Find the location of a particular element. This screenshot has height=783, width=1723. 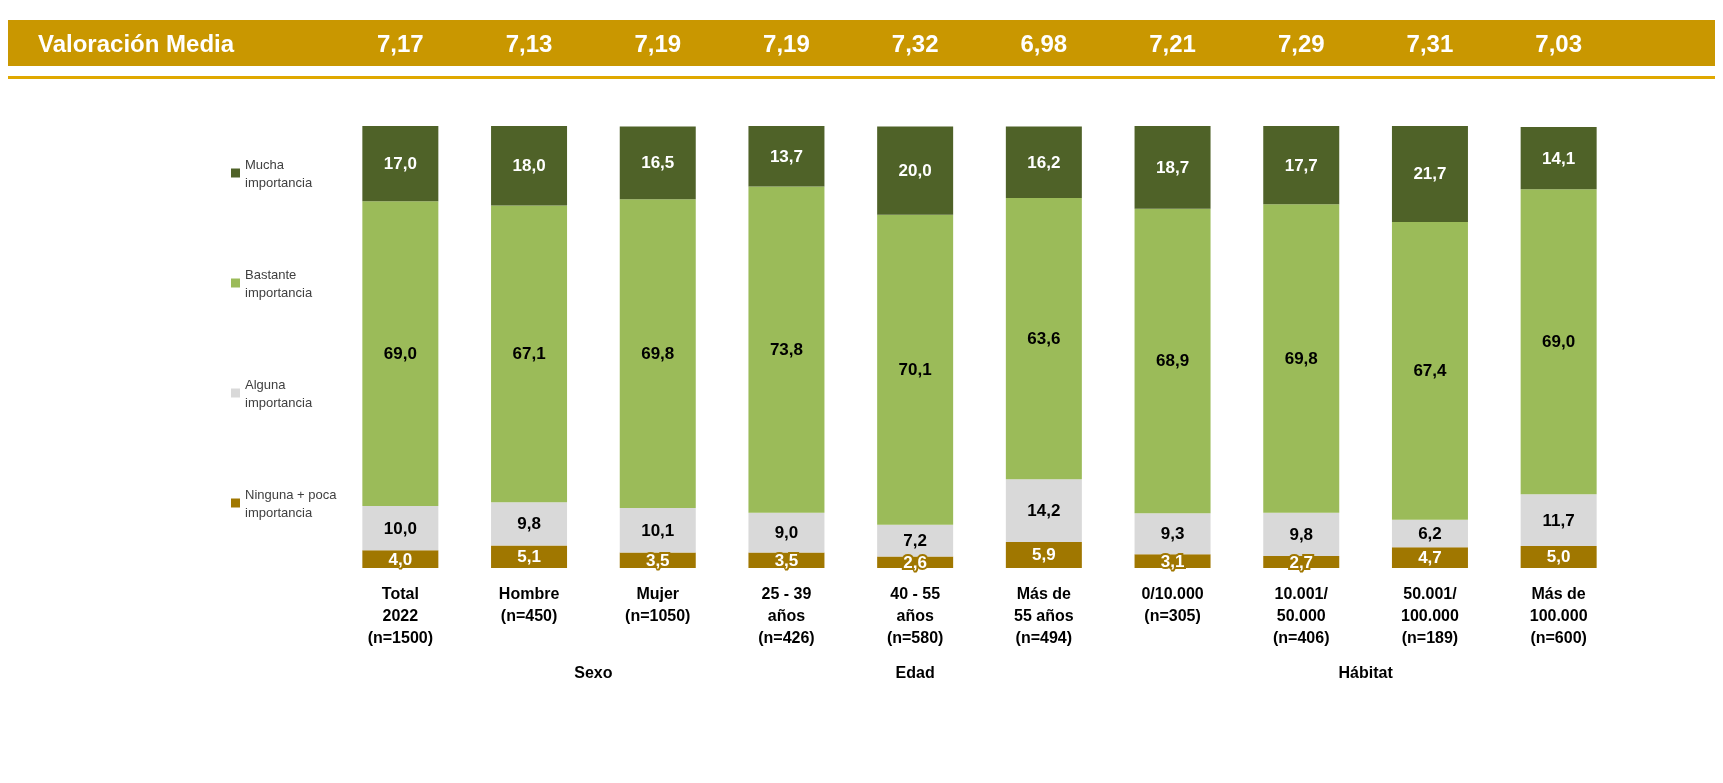

text: Valoración Media is located at coordinates (136, 43).